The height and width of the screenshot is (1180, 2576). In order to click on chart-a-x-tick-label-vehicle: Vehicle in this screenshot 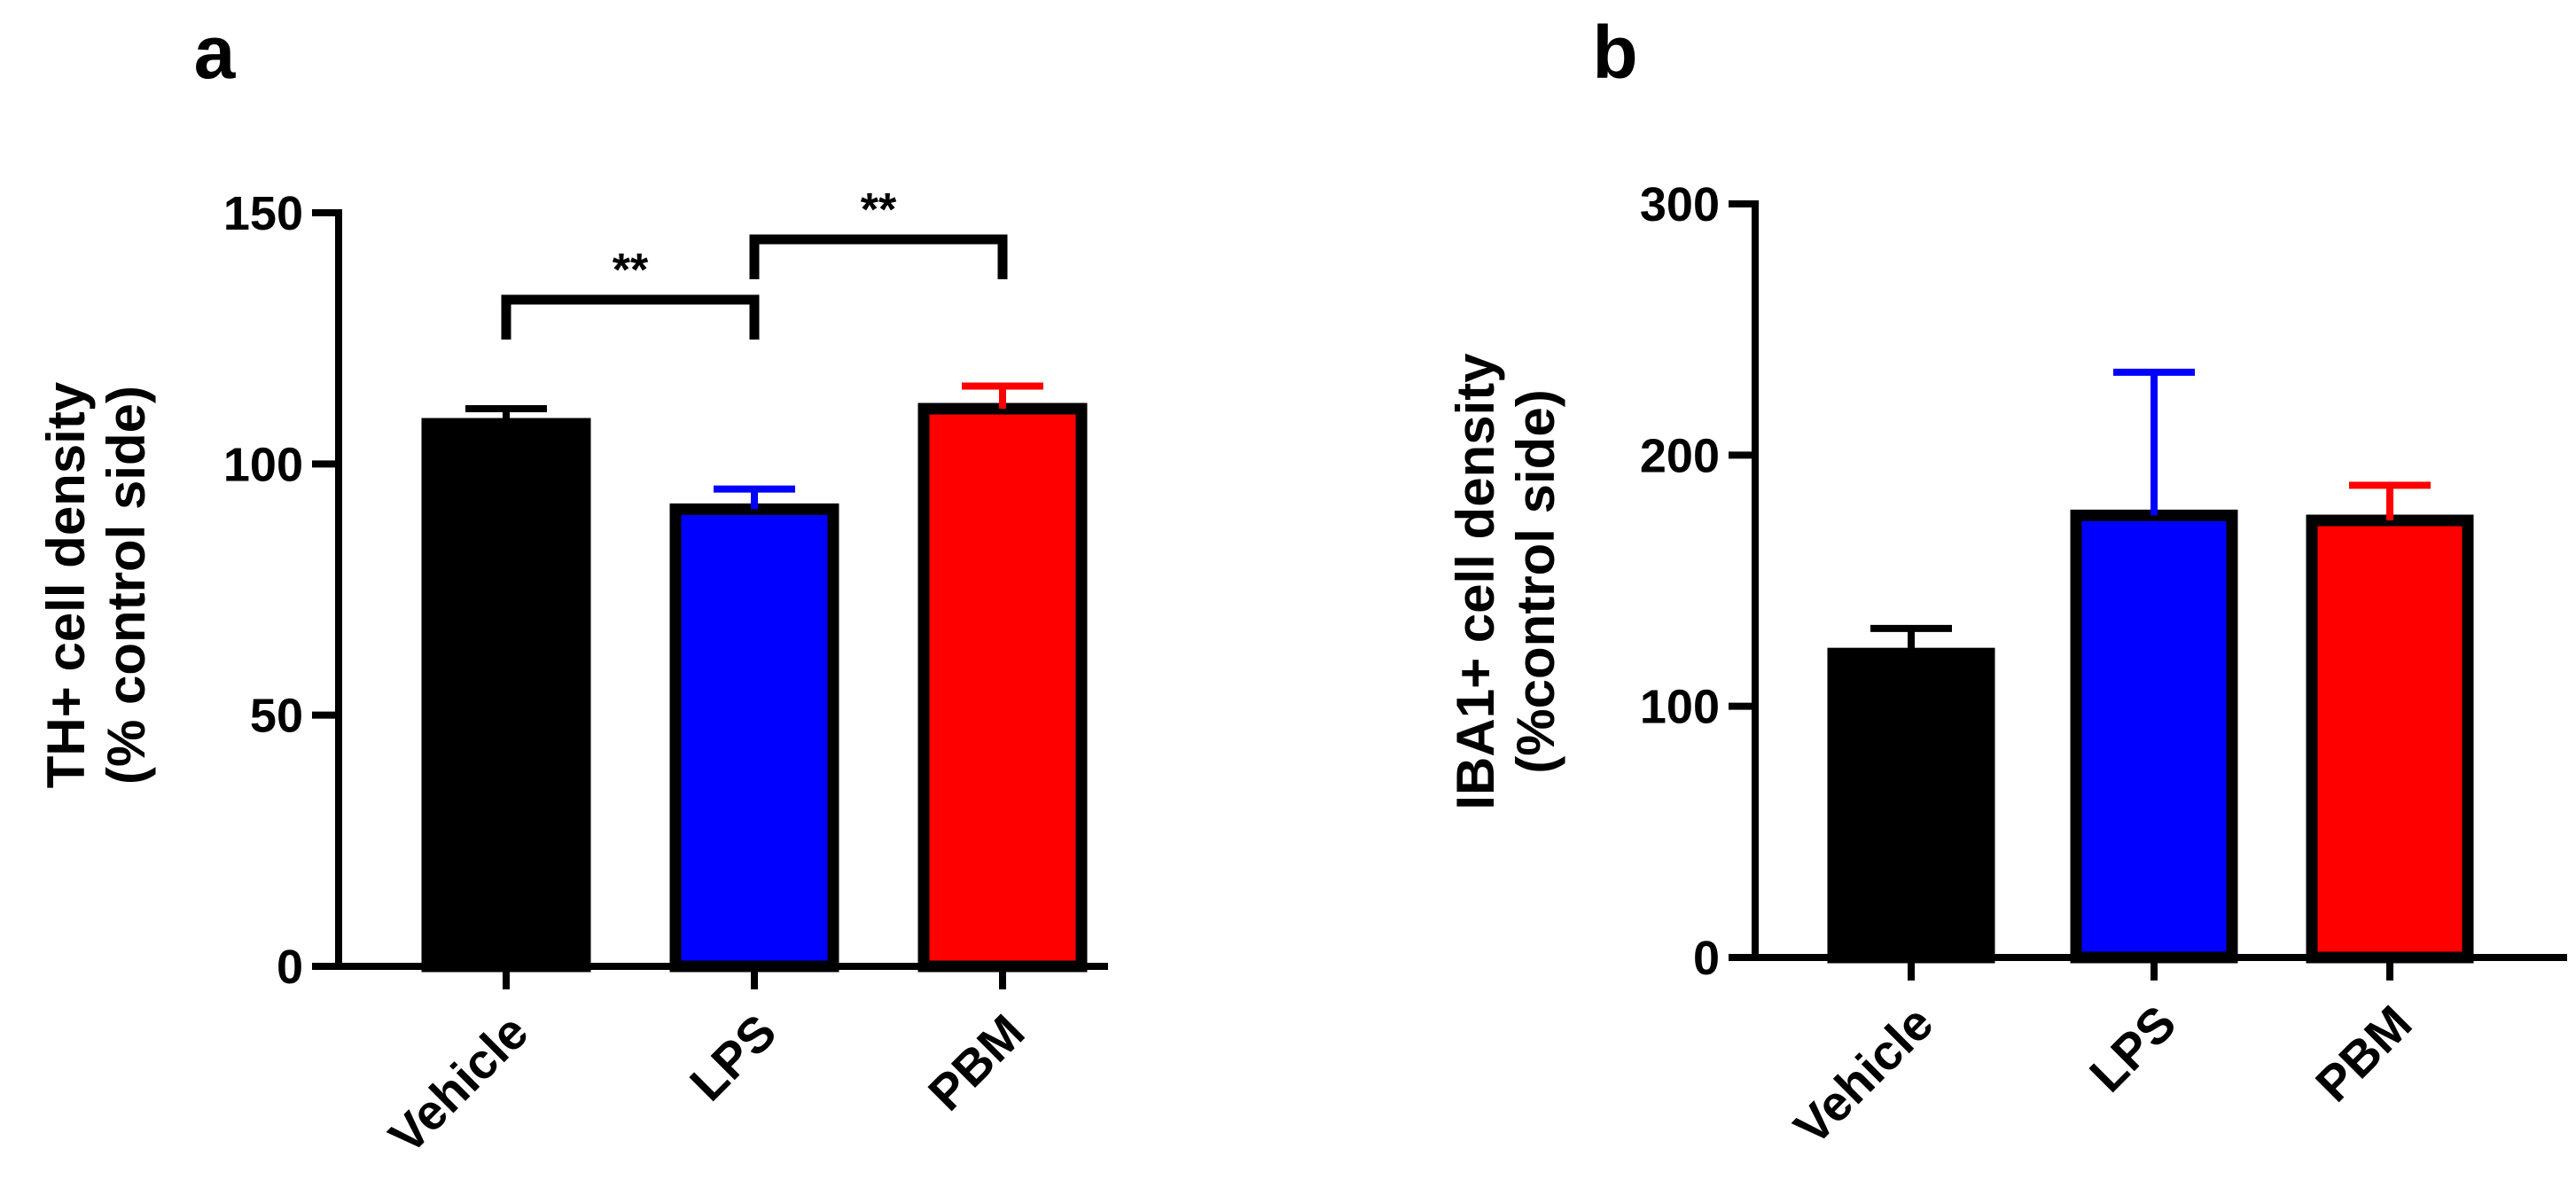, I will do `click(458, 1084)`.